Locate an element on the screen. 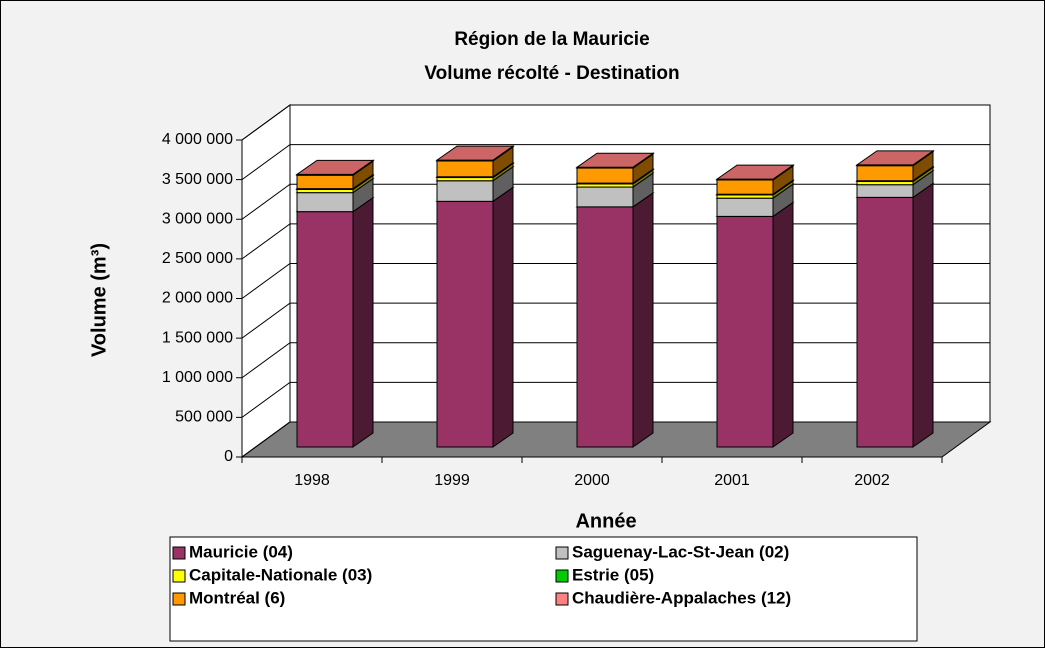 This screenshot has width=1045, height=648. x-axis-title: Année is located at coordinates (605, 521).